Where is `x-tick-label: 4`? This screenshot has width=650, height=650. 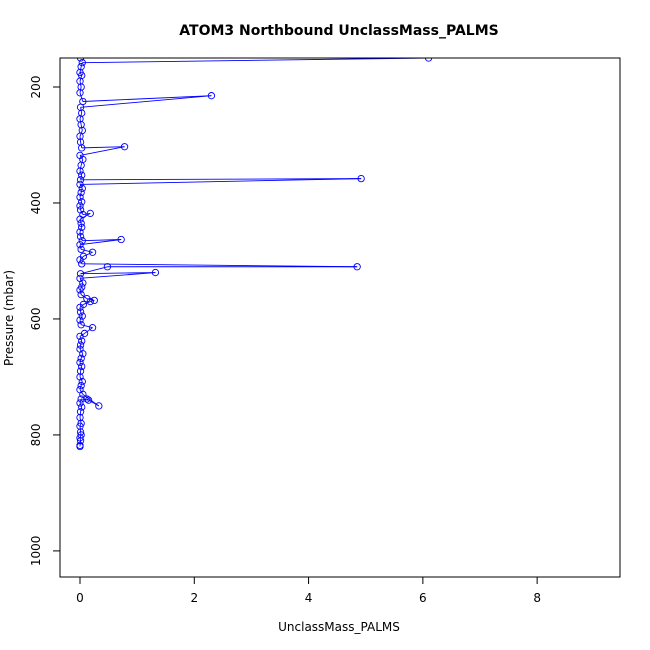 x-tick-label: 4 is located at coordinates (309, 598).